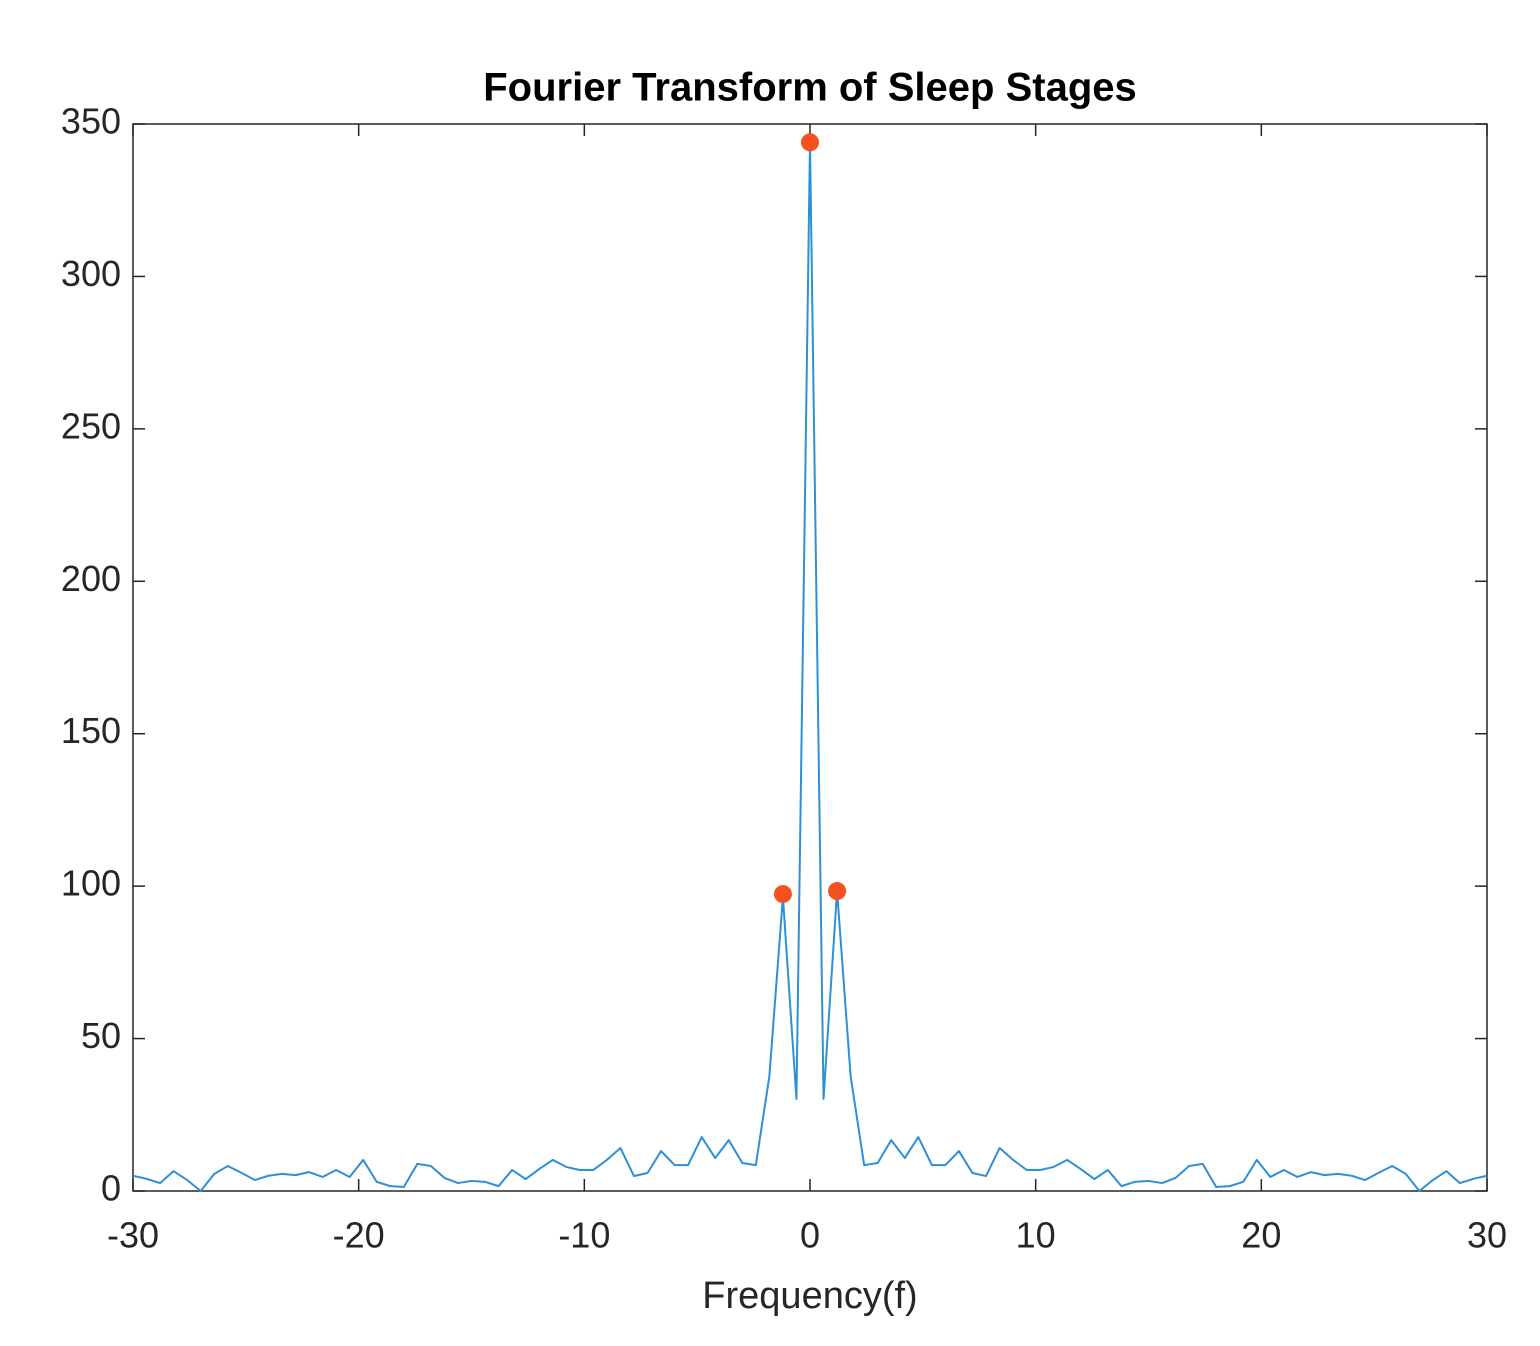 The height and width of the screenshot is (1346, 1540). Describe the element at coordinates (91, 883) in the screenshot. I see `y-tick-label: 100` at that location.